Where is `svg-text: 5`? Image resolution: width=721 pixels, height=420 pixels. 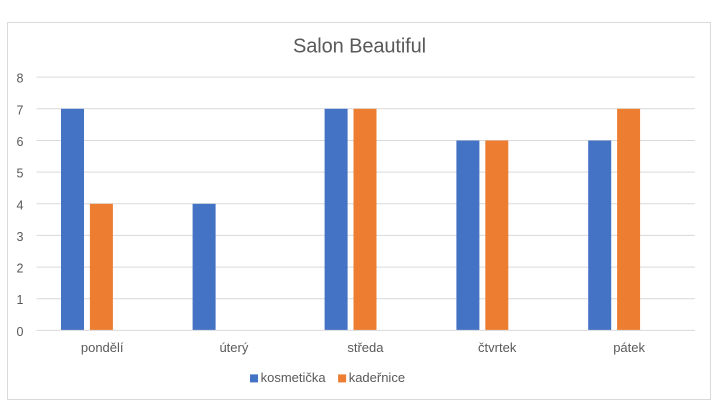 svg-text: 5 is located at coordinates (20, 174).